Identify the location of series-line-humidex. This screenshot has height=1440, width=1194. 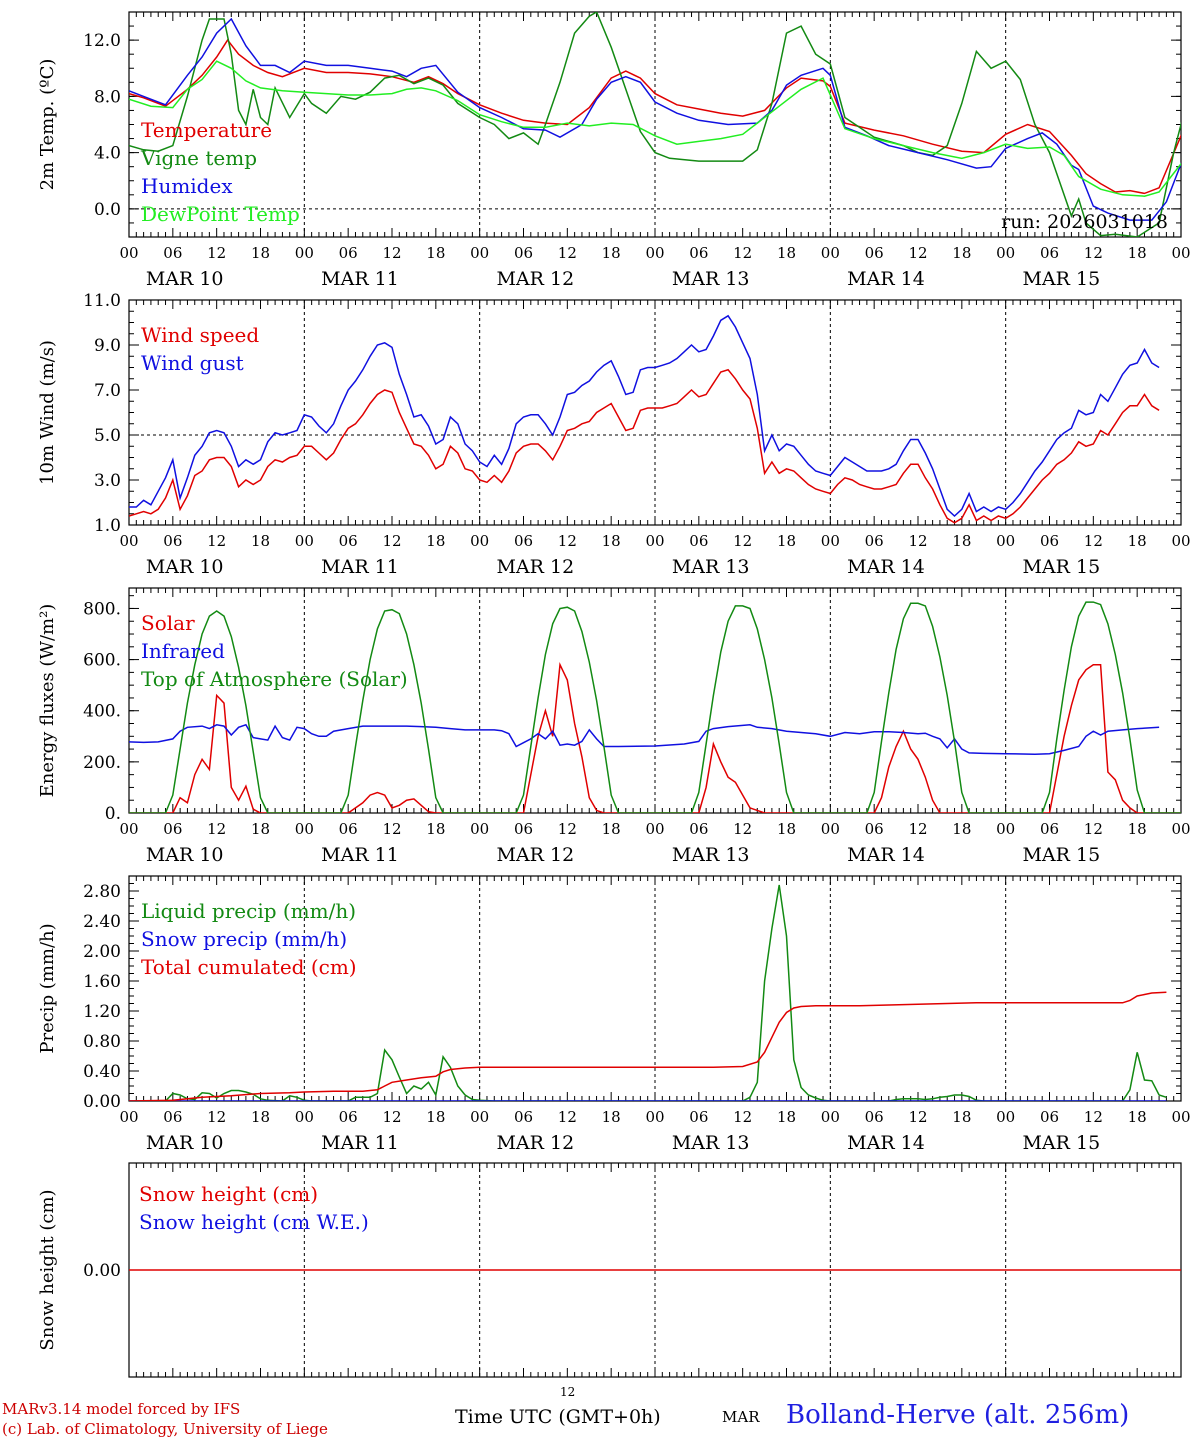
(655, 119).